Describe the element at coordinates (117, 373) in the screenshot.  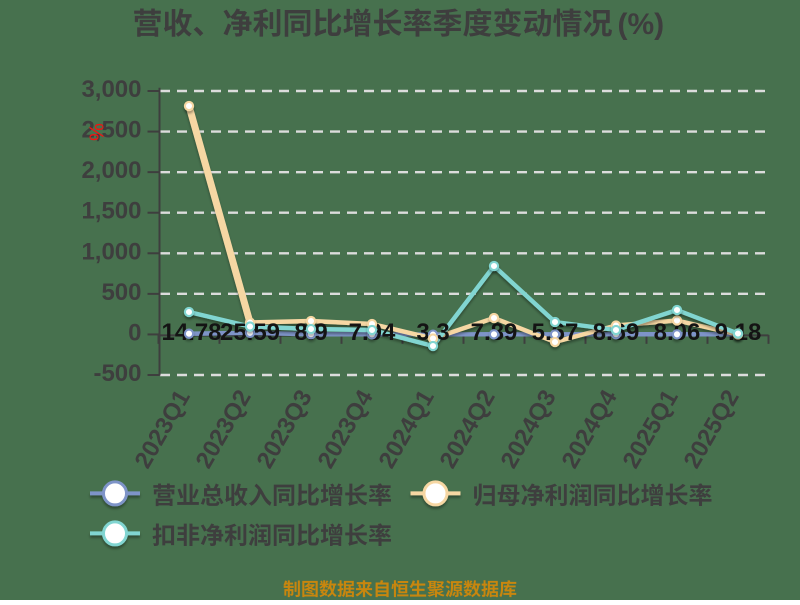
I see `svg-text: -500` at that location.